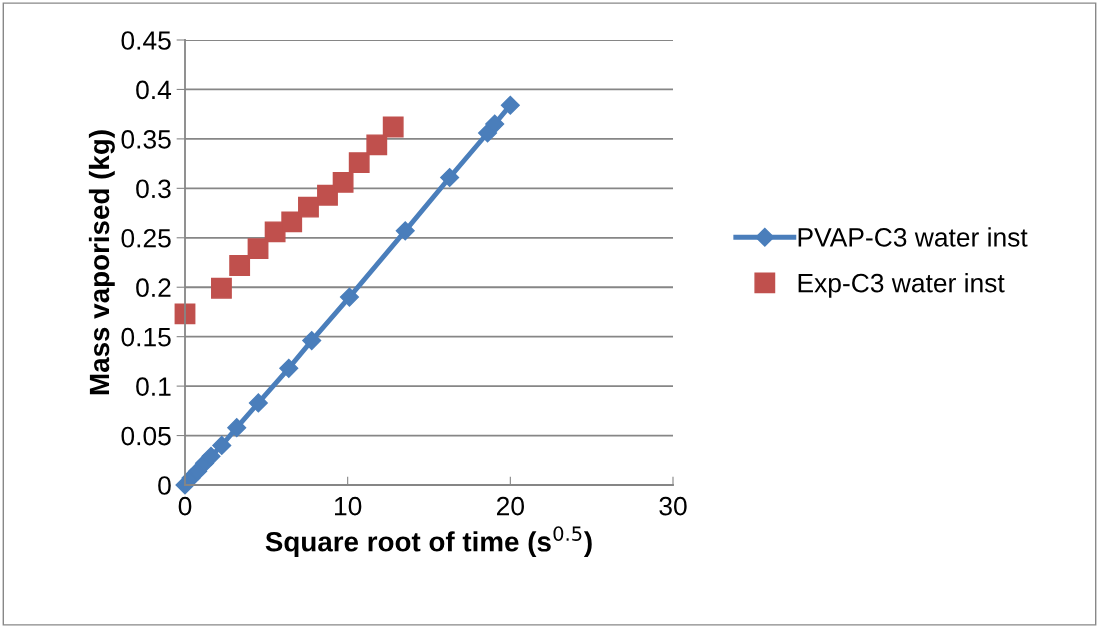  What do you see at coordinates (164, 485) in the screenshot?
I see `y-tick-label: 0` at bounding box center [164, 485].